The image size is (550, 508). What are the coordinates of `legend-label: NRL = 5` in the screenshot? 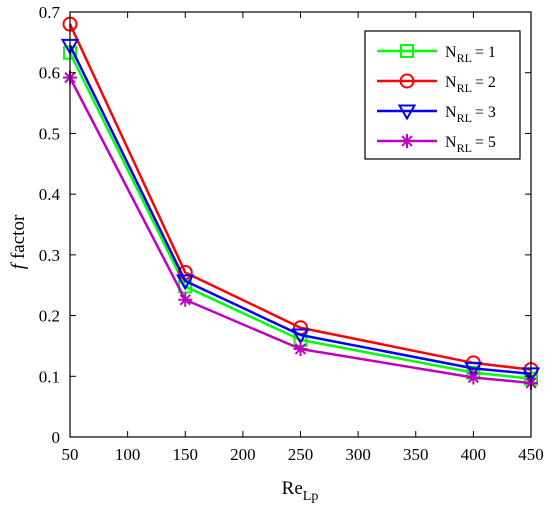 It's located at (470, 144).